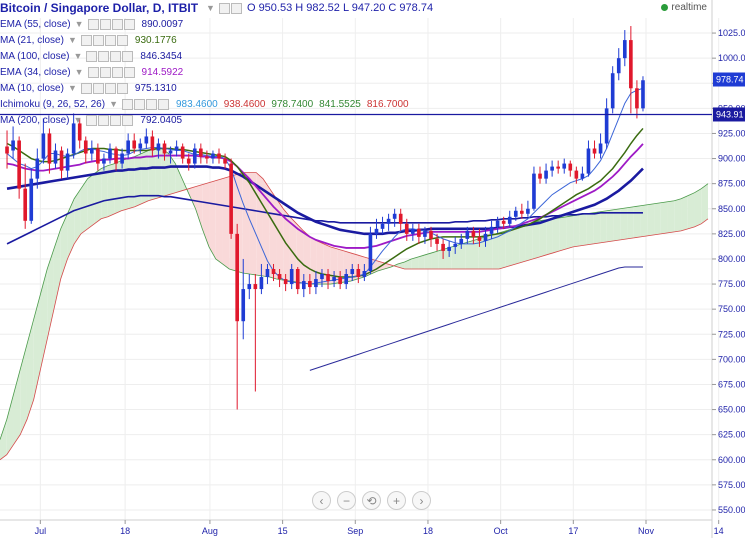 The height and width of the screenshot is (538, 745). Describe the element at coordinates (125, 531) in the screenshot. I see `x-tick-label: 18` at that location.